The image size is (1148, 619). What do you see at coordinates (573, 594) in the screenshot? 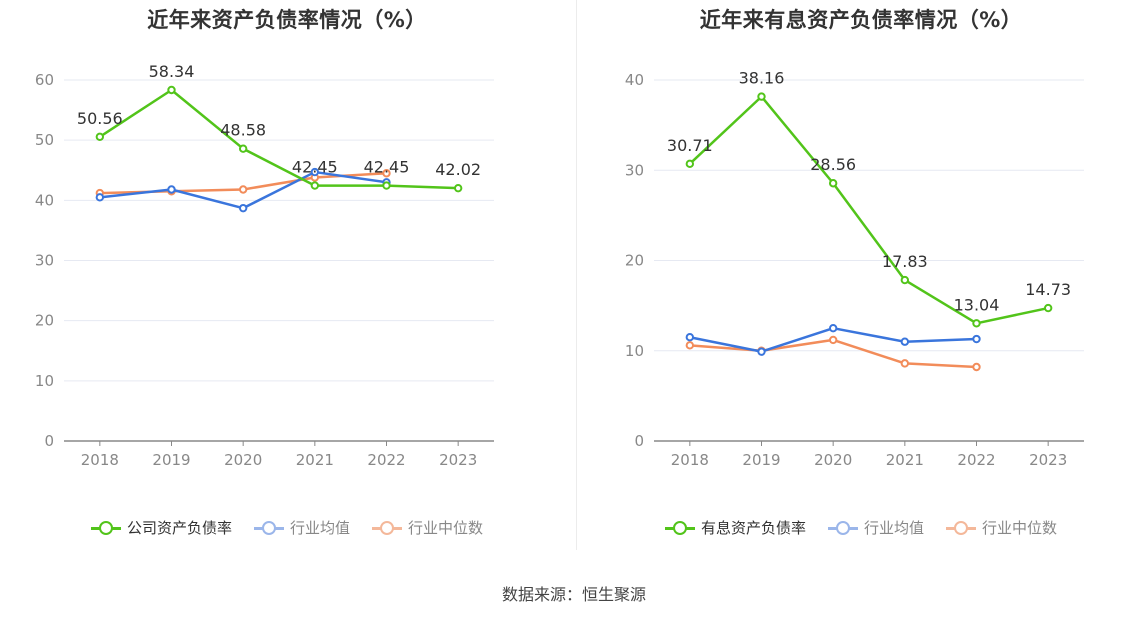
I see `data-source: 数据来源：恒生聚源` at bounding box center [573, 594].